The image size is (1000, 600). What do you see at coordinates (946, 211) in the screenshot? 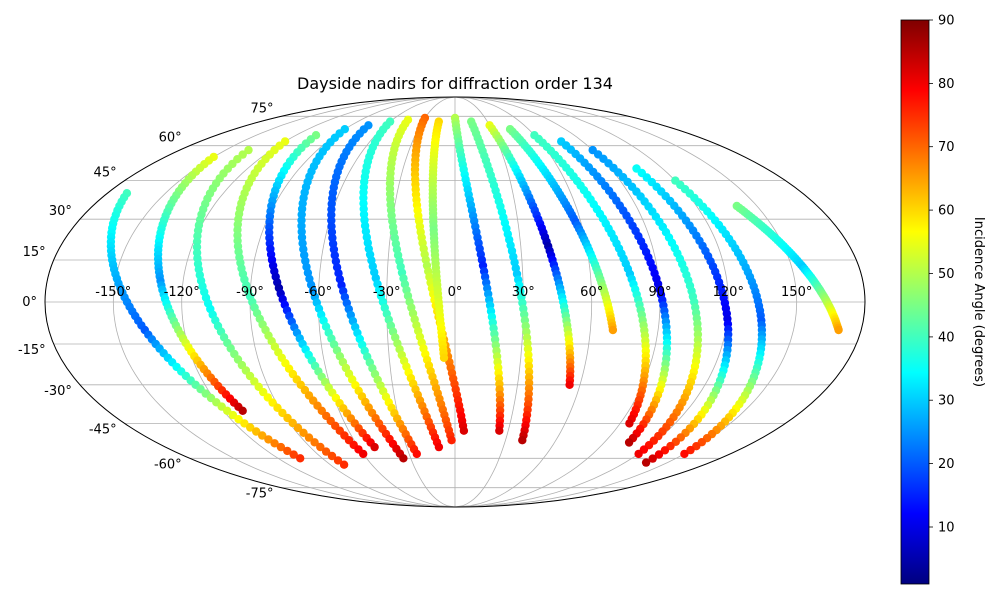
I see `colorbar-tick-label: 60` at bounding box center [946, 211].